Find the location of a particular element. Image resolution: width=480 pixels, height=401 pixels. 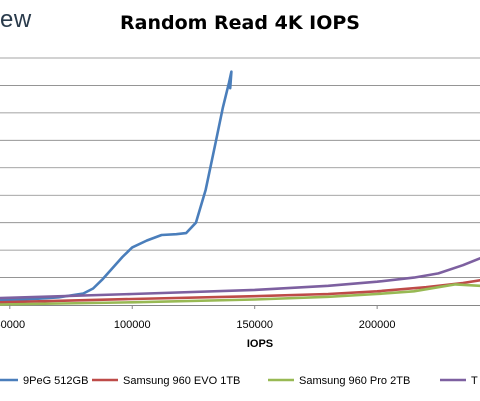

x-tick-label: 200000 is located at coordinates (377, 325).